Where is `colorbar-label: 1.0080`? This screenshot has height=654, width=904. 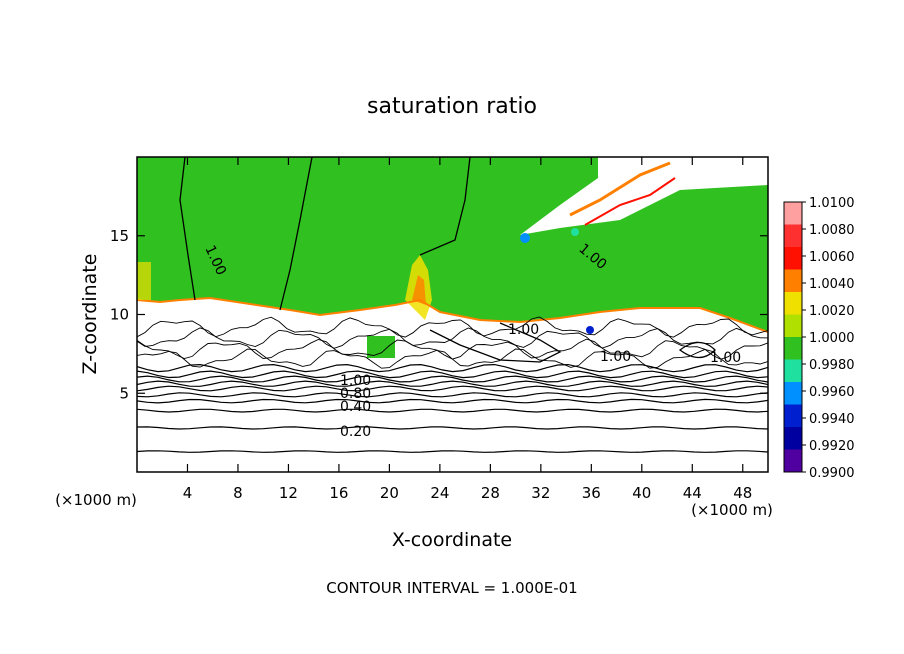
colorbar-label: 1.0080 is located at coordinates (832, 230).